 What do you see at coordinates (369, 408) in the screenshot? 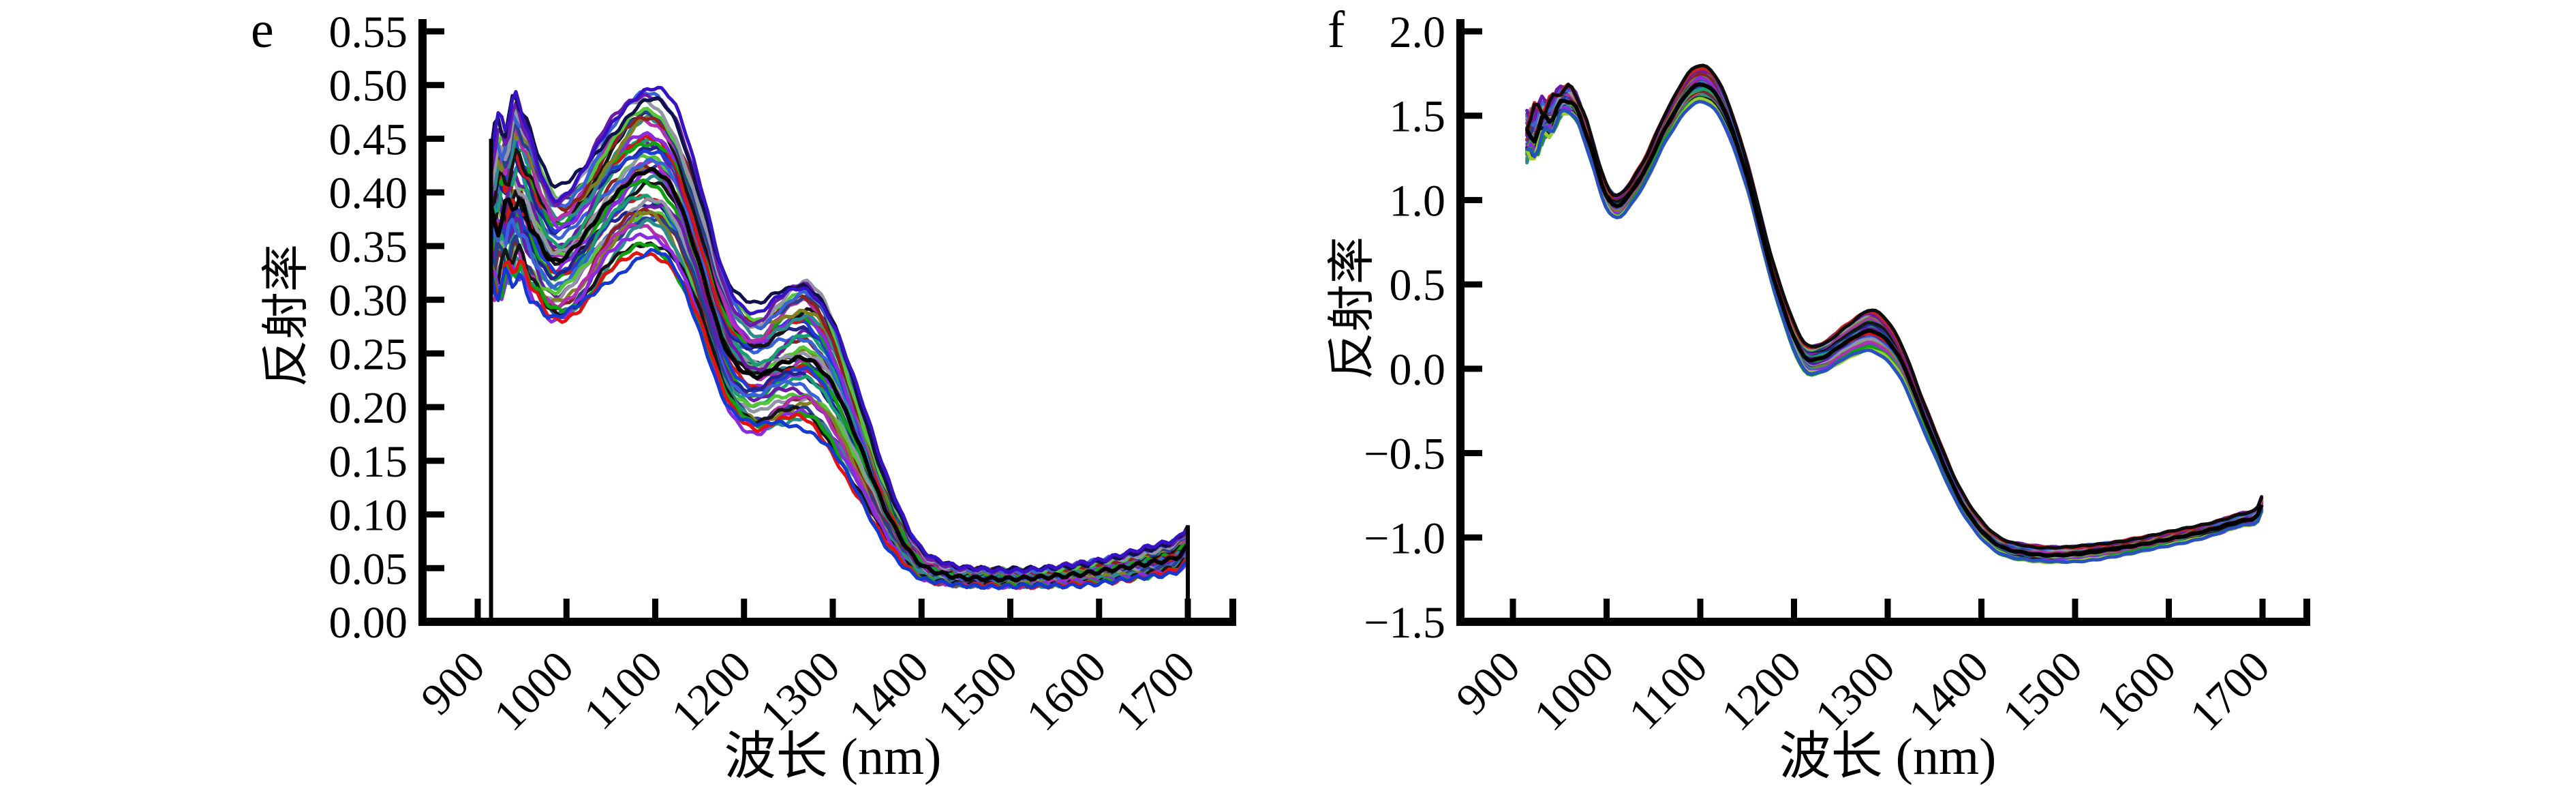
I see `y-tick-label: 0.20` at bounding box center [369, 408].